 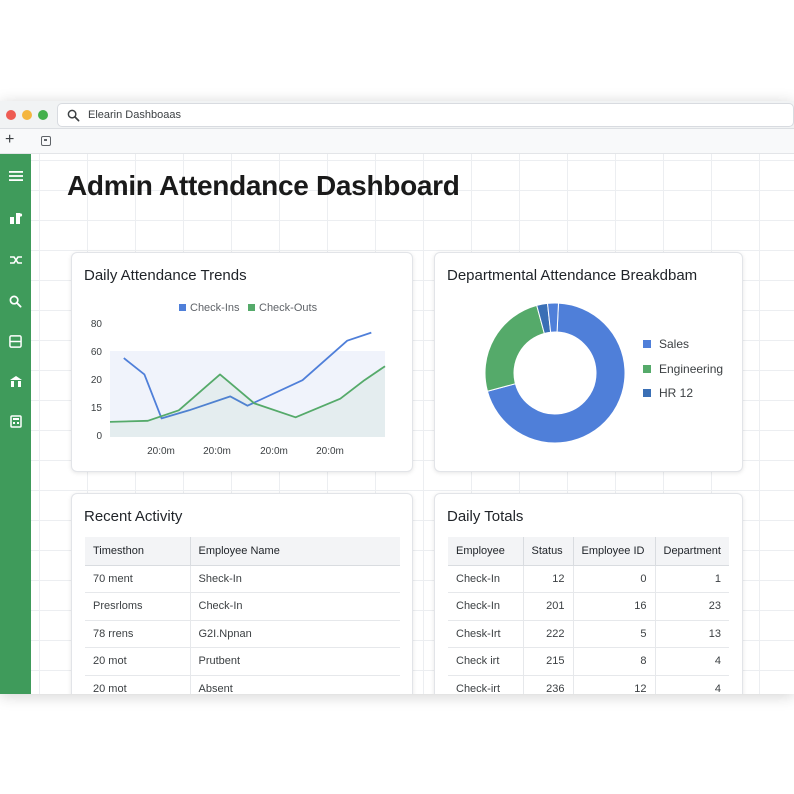 I want to click on table-row: 78 rrens G2I.Npnan, so click(x=242, y=634).